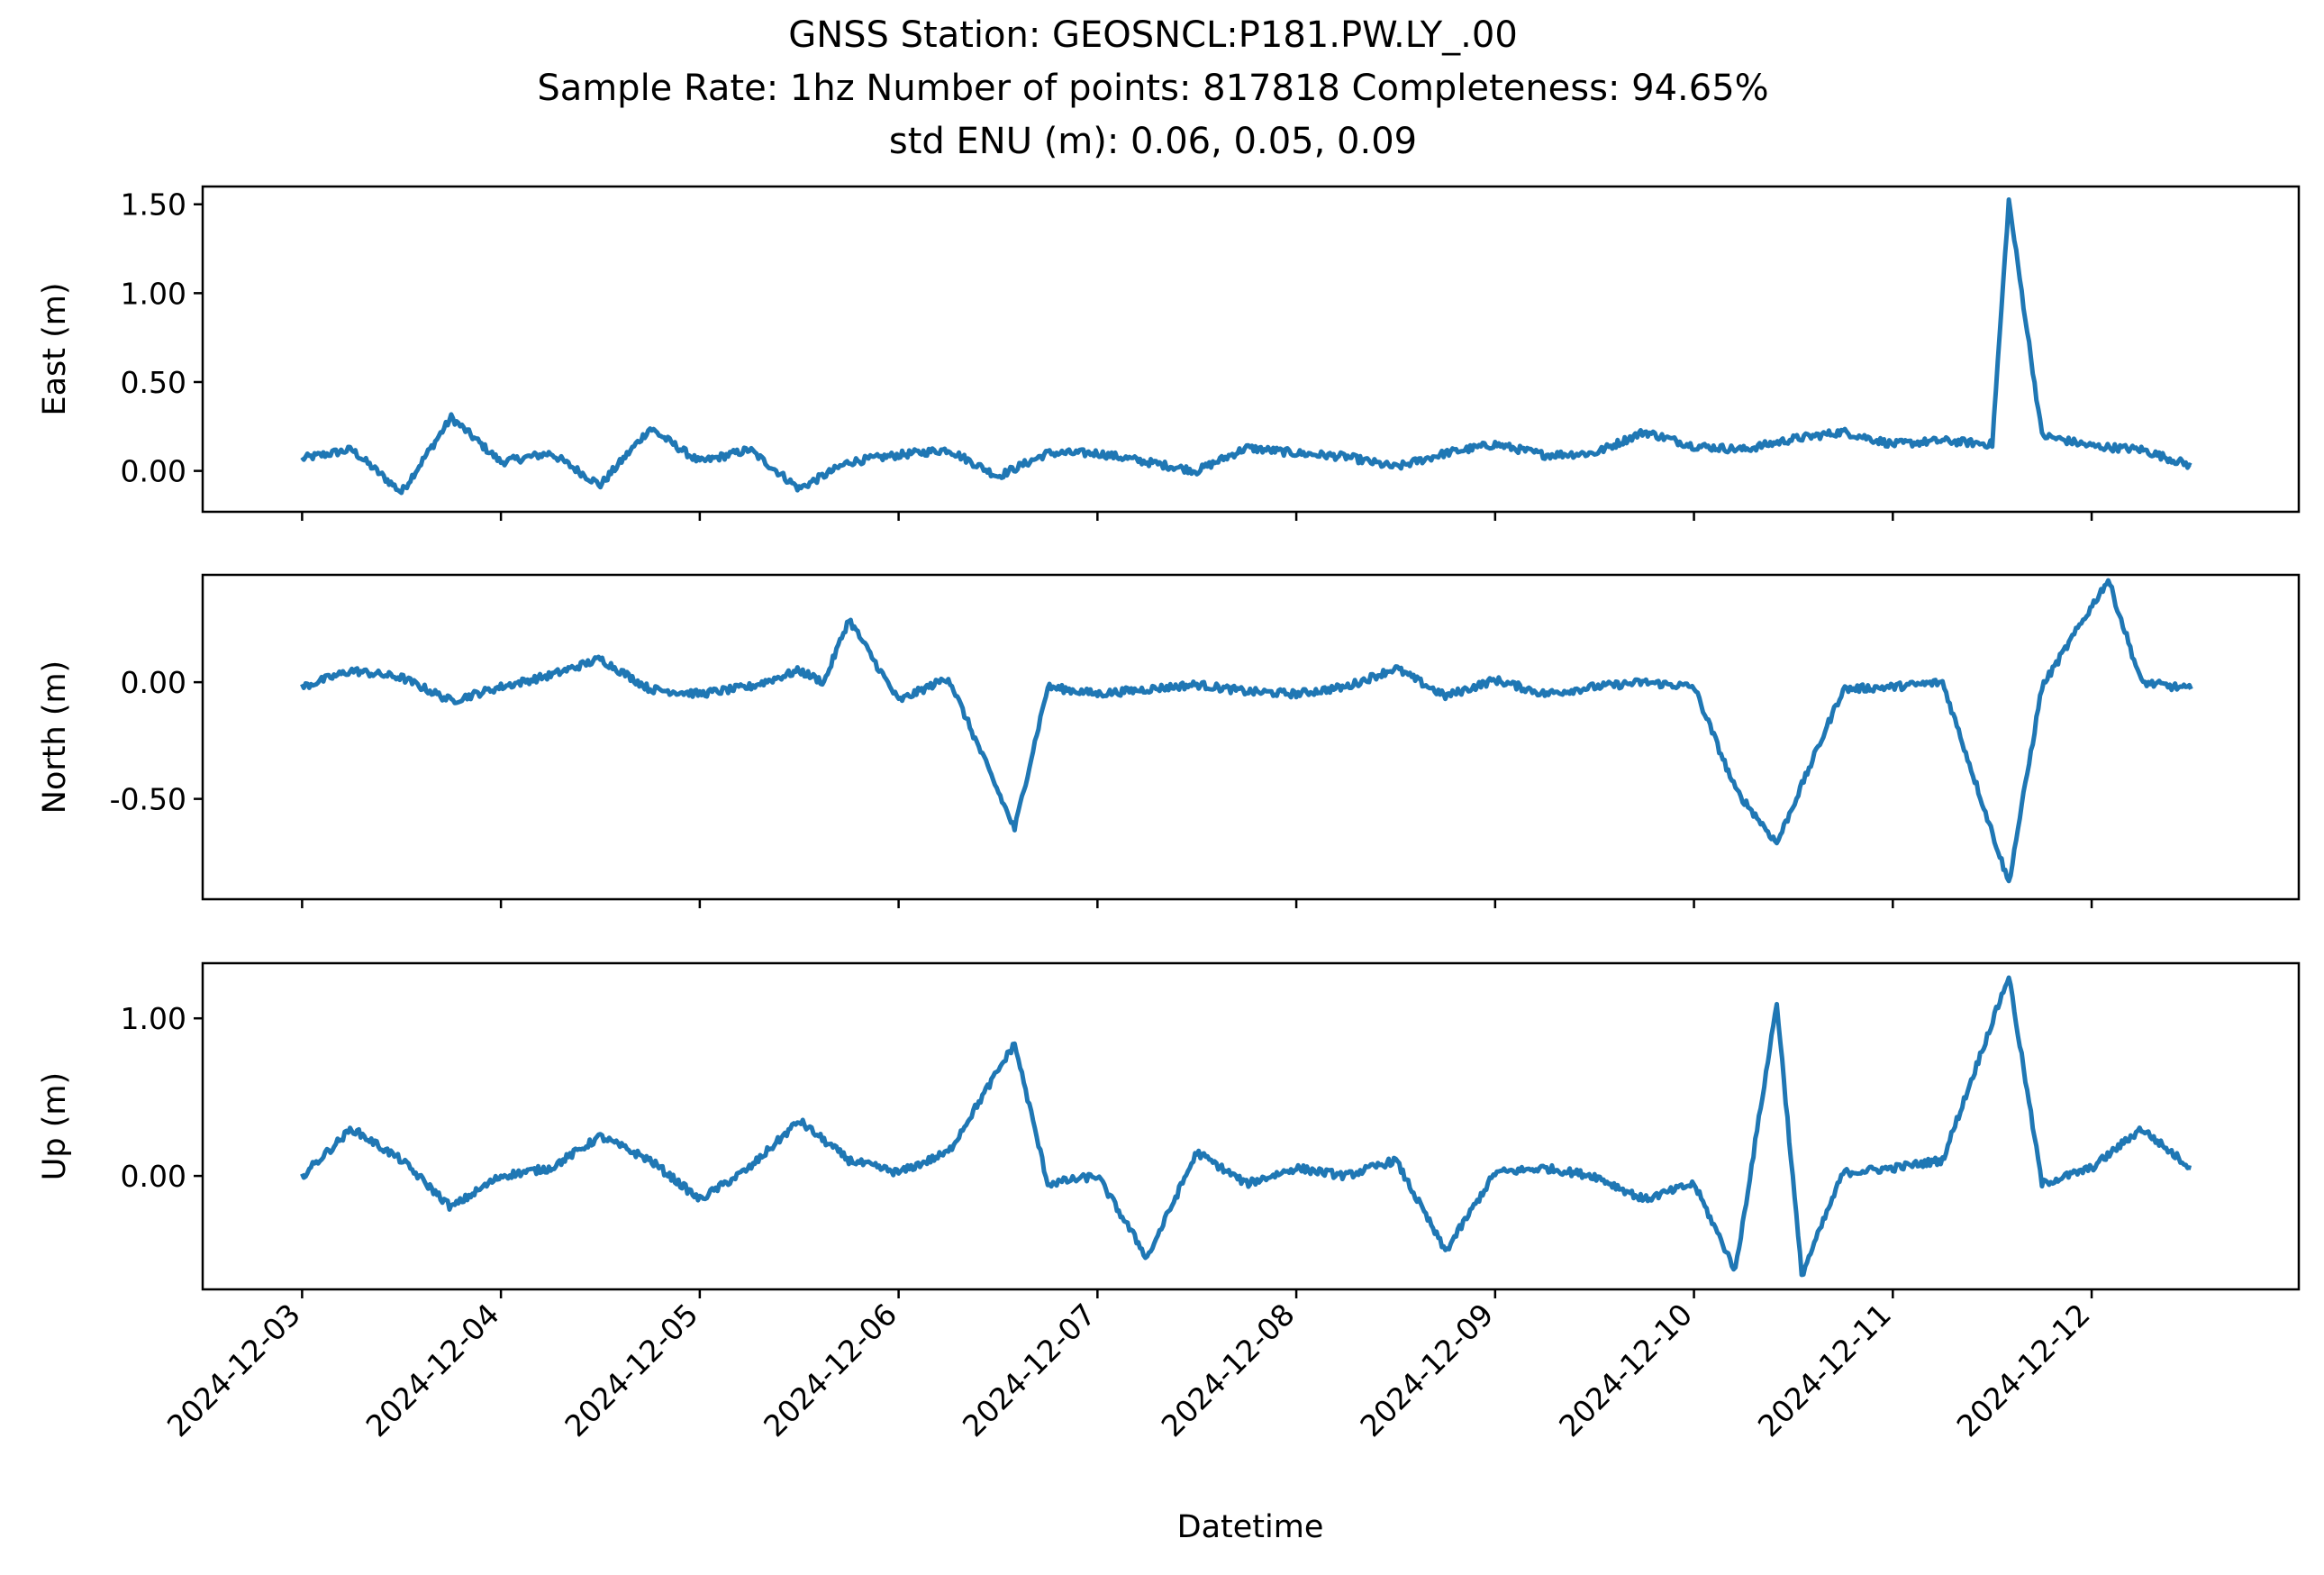  What do you see at coordinates (154, 293) in the screenshot?
I see `y-tick-label-1-3: 1.00` at bounding box center [154, 293].